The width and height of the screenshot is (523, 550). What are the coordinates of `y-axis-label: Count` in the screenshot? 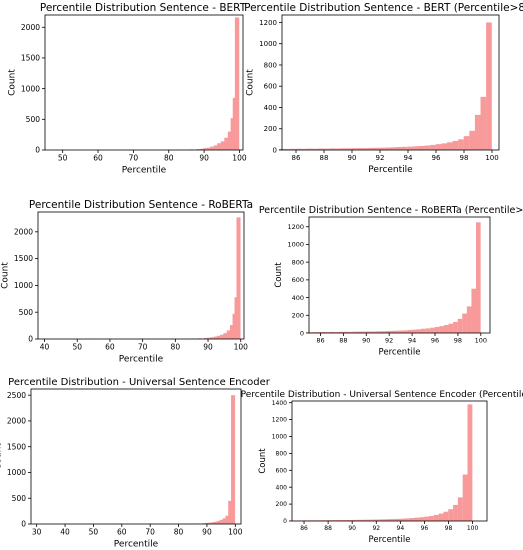 It's located at (1, 456).